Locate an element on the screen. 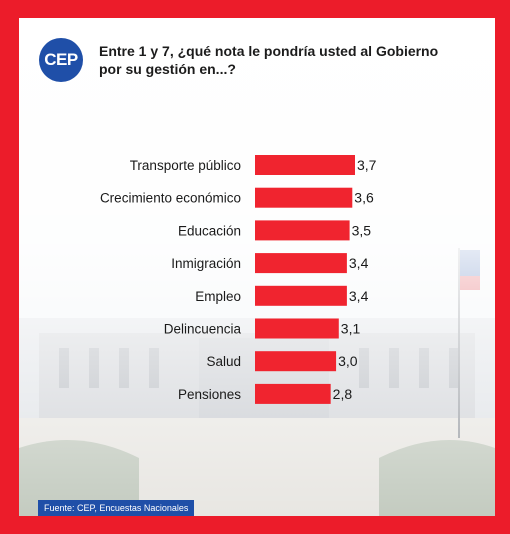 Image resolution: width=510 pixels, height=534 pixels. category-label: Transporte público is located at coordinates (185, 165).